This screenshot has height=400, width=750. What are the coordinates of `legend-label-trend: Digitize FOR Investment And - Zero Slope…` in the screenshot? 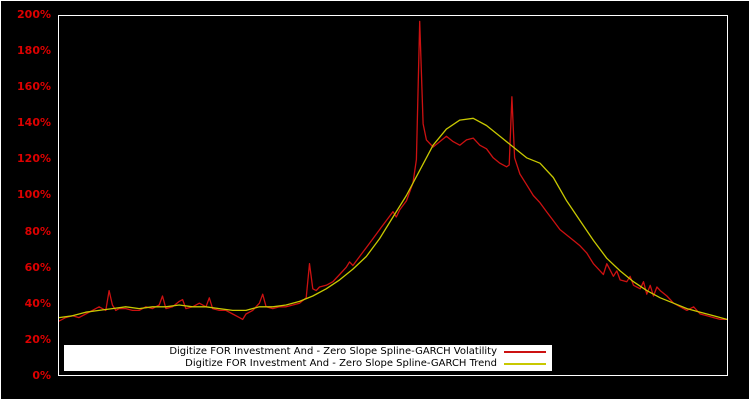 It's located at (341, 363).